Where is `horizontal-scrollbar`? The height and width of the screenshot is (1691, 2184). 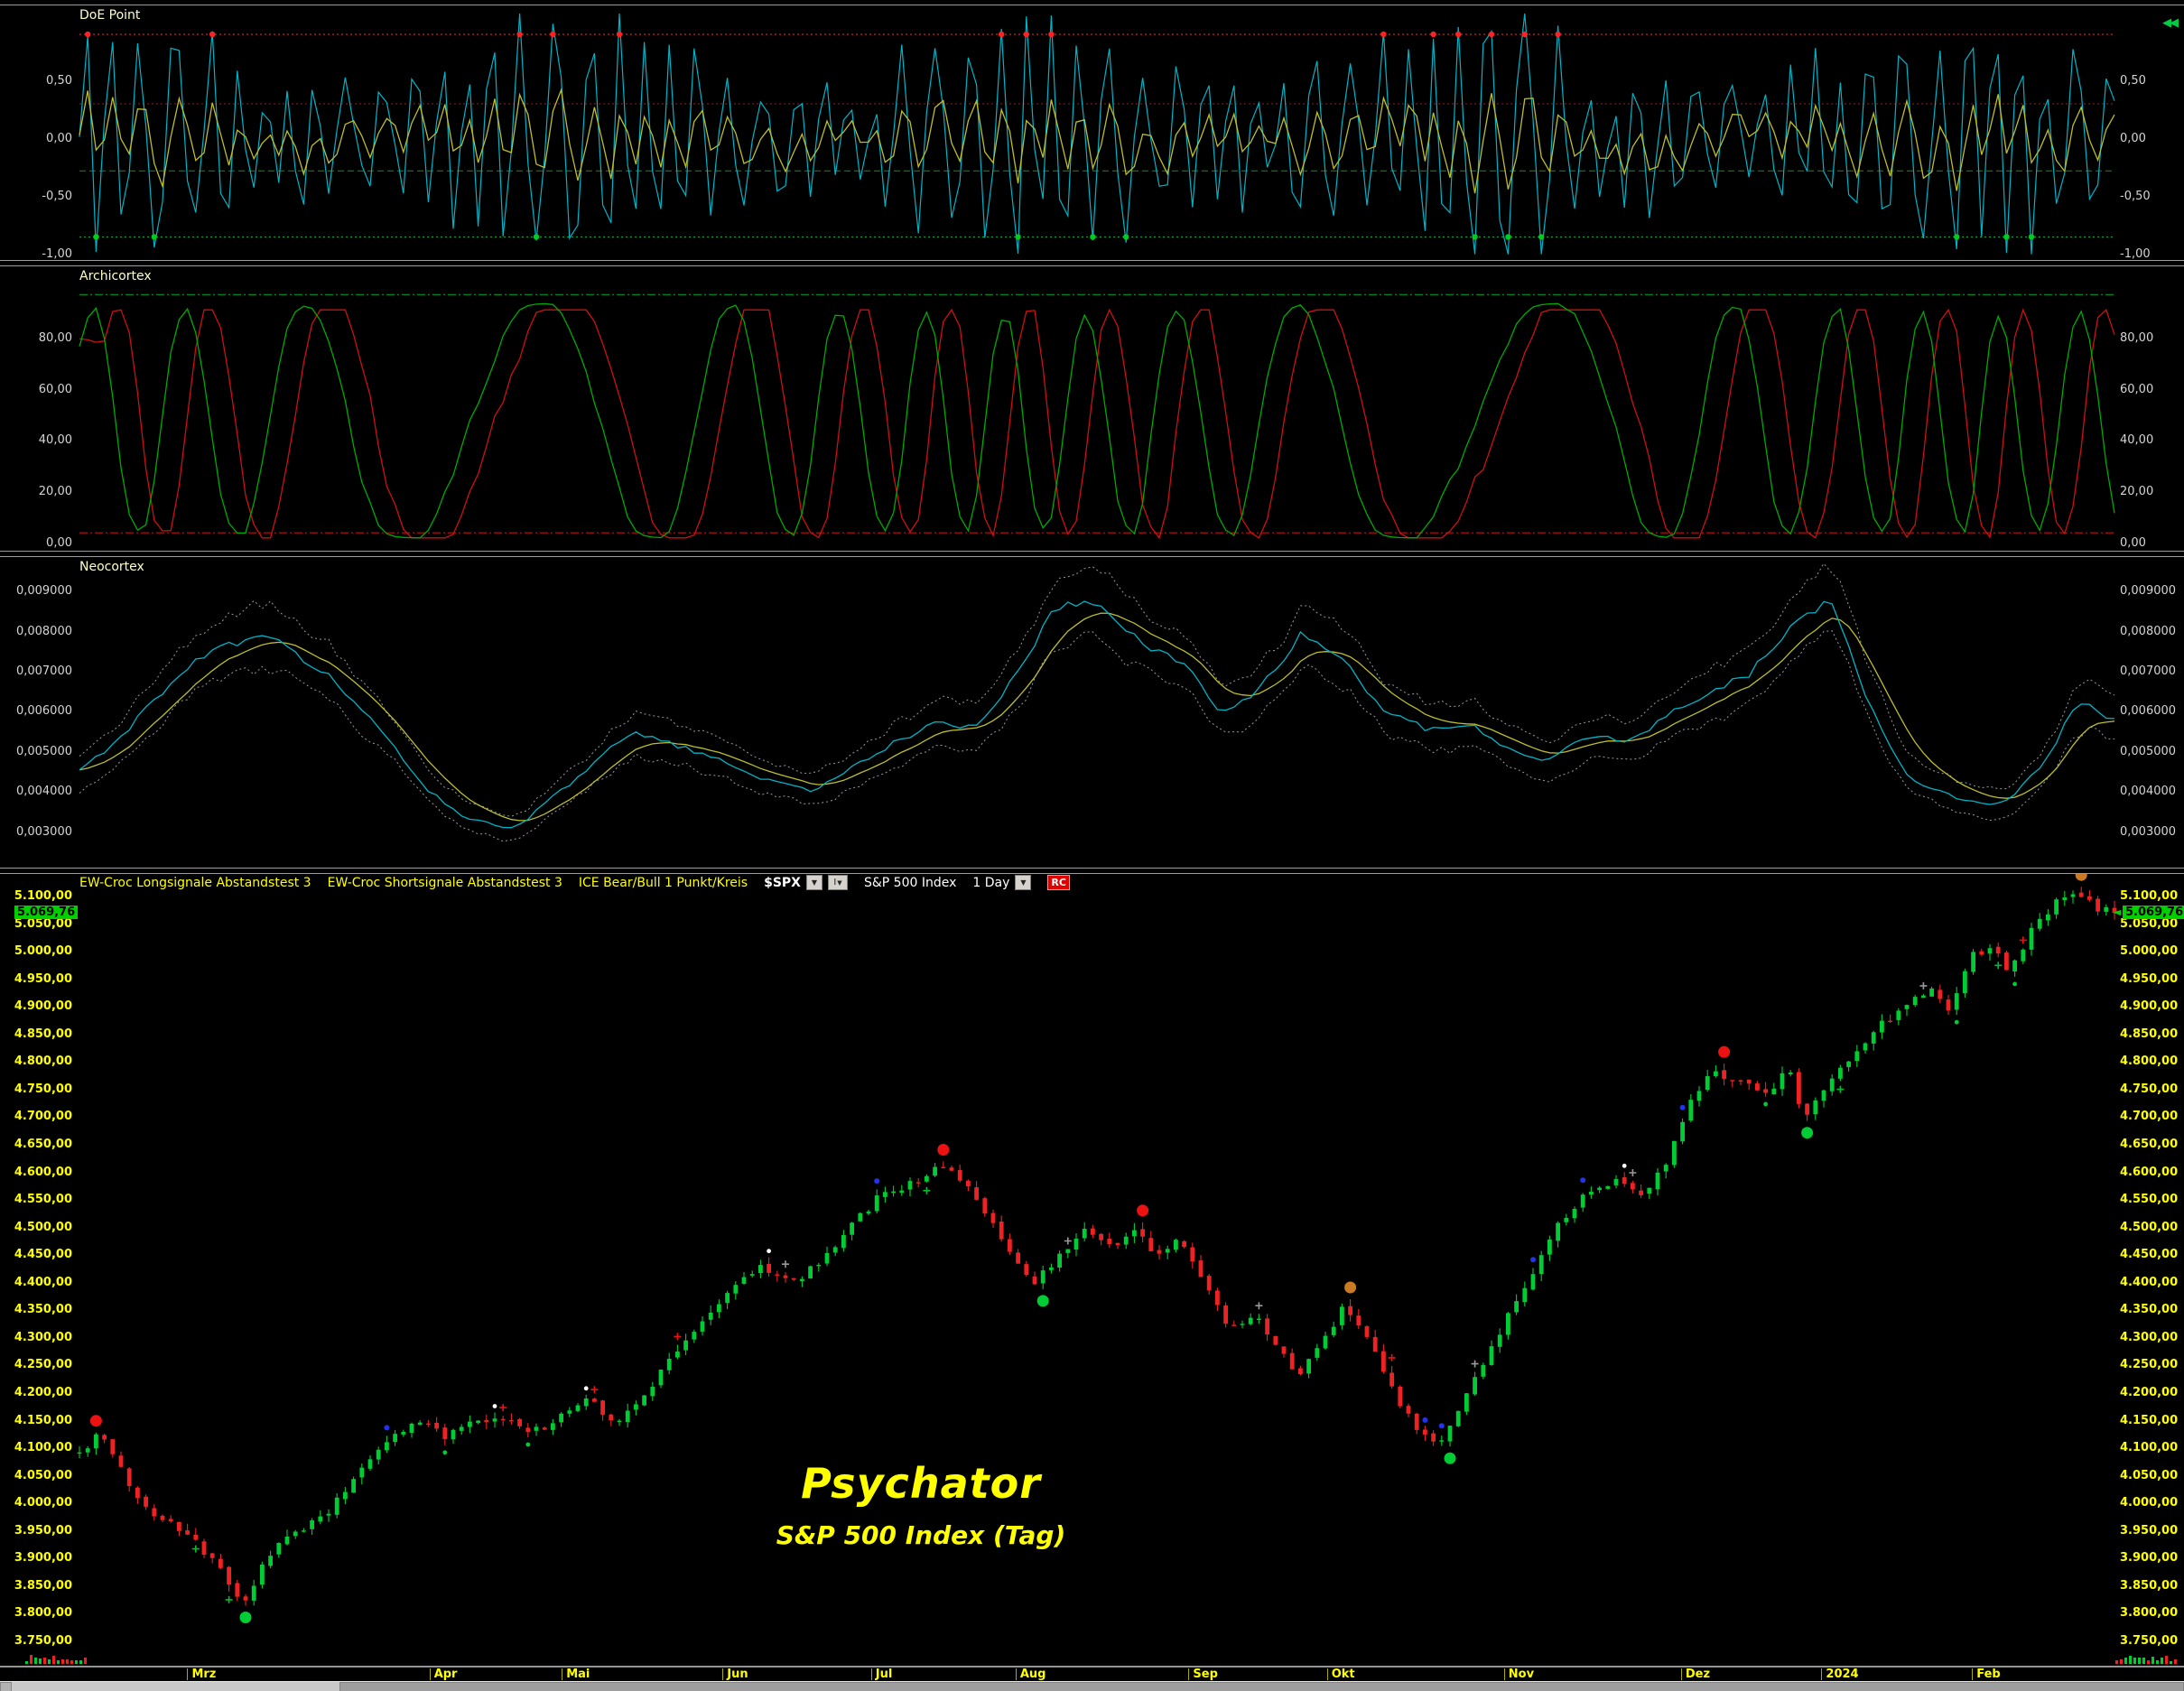 horizontal-scrollbar is located at coordinates (1092, 1686).